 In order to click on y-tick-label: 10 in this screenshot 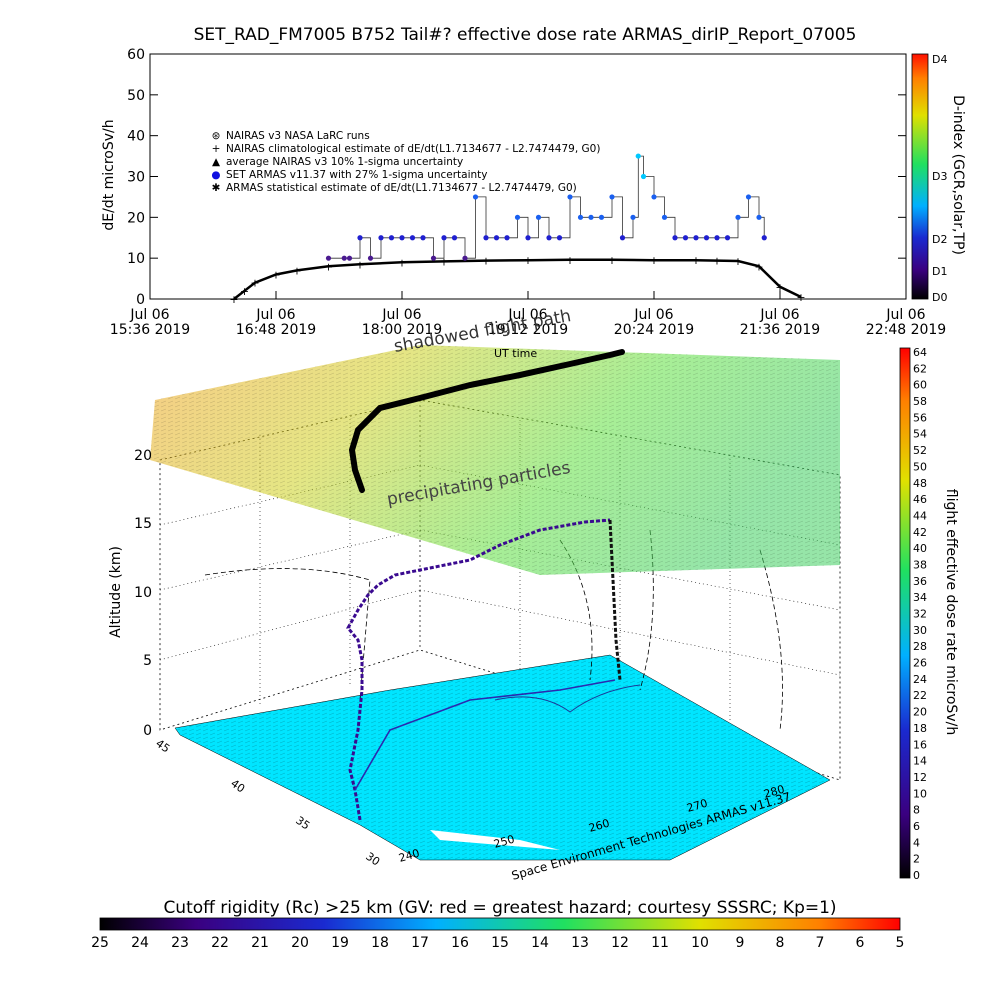, I will do `click(136, 259)`.